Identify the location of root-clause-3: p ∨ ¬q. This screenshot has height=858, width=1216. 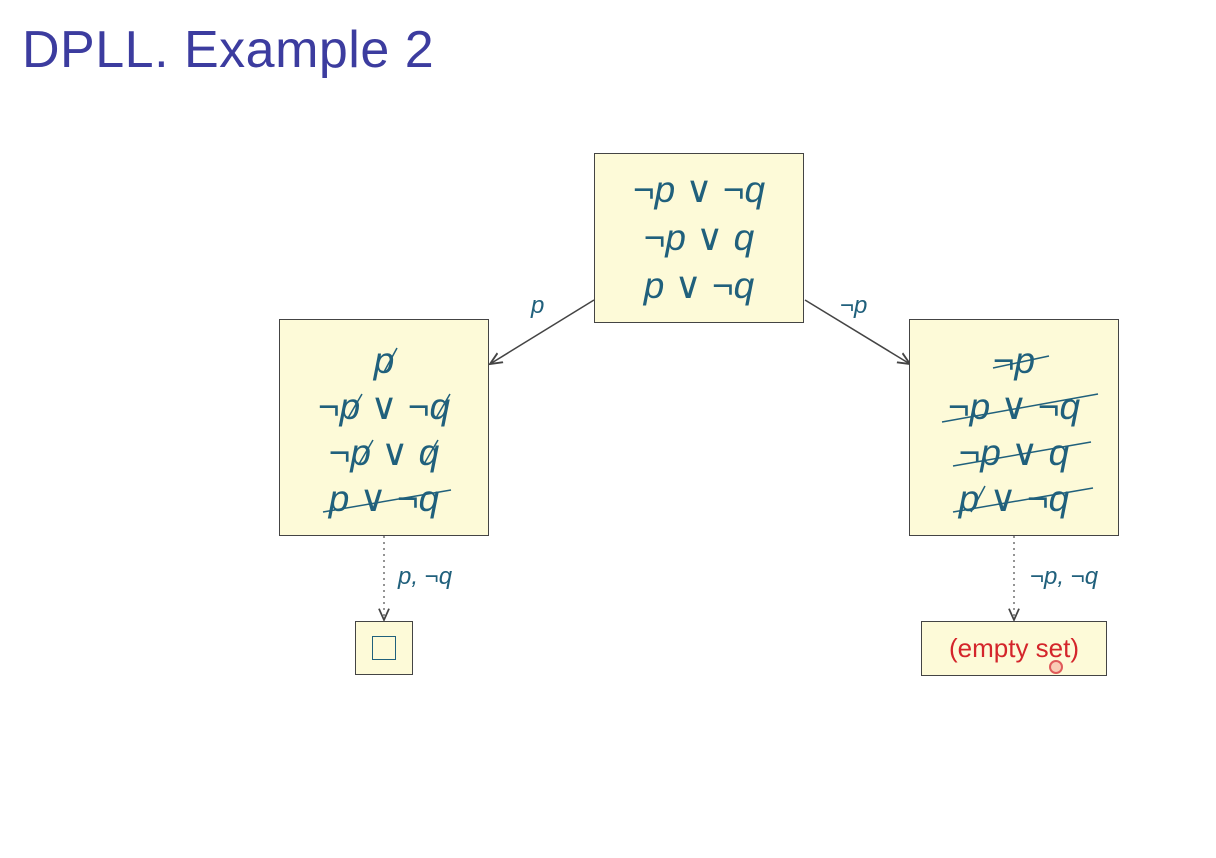
(699, 285).